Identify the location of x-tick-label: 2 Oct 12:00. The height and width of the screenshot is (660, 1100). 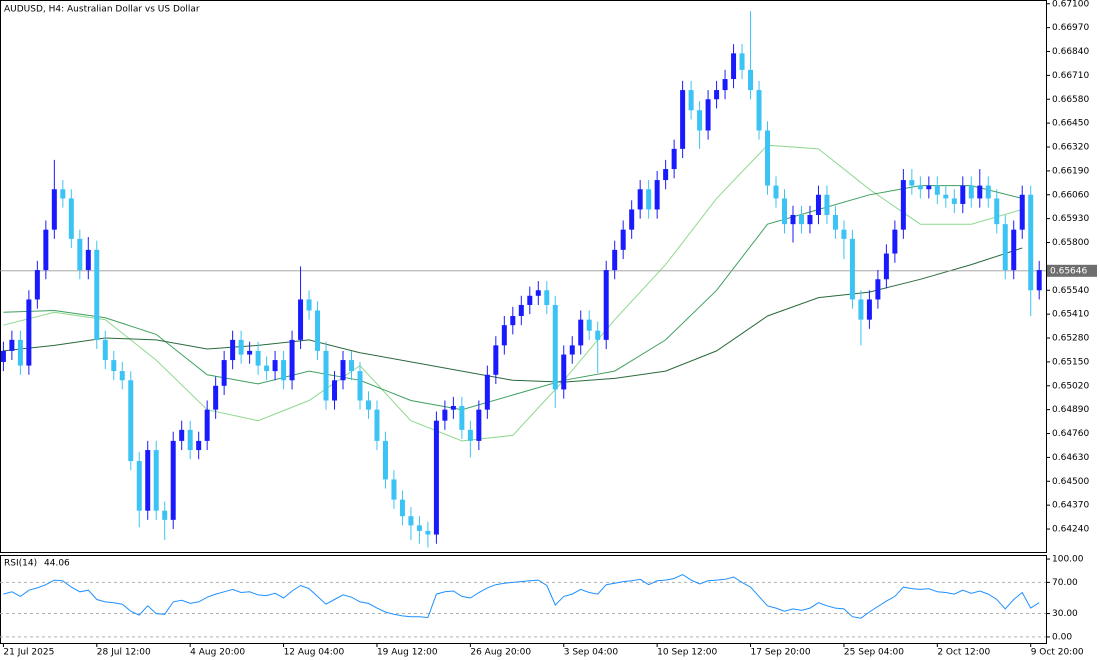
(963, 653).